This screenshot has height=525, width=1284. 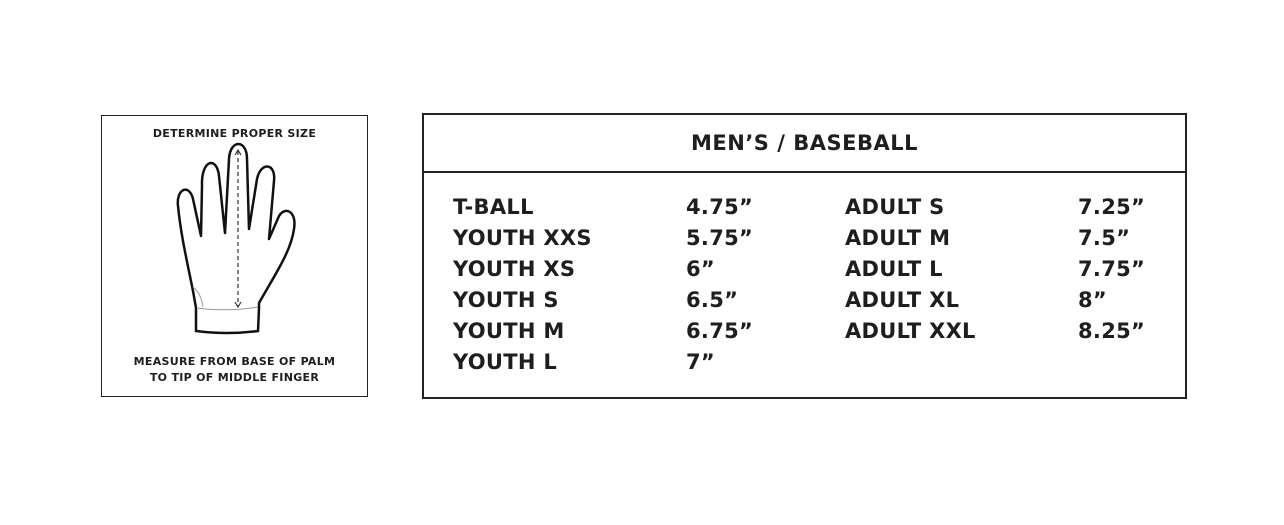 What do you see at coordinates (720, 331) in the screenshot?
I see `size-measurement: 6.75”` at bounding box center [720, 331].